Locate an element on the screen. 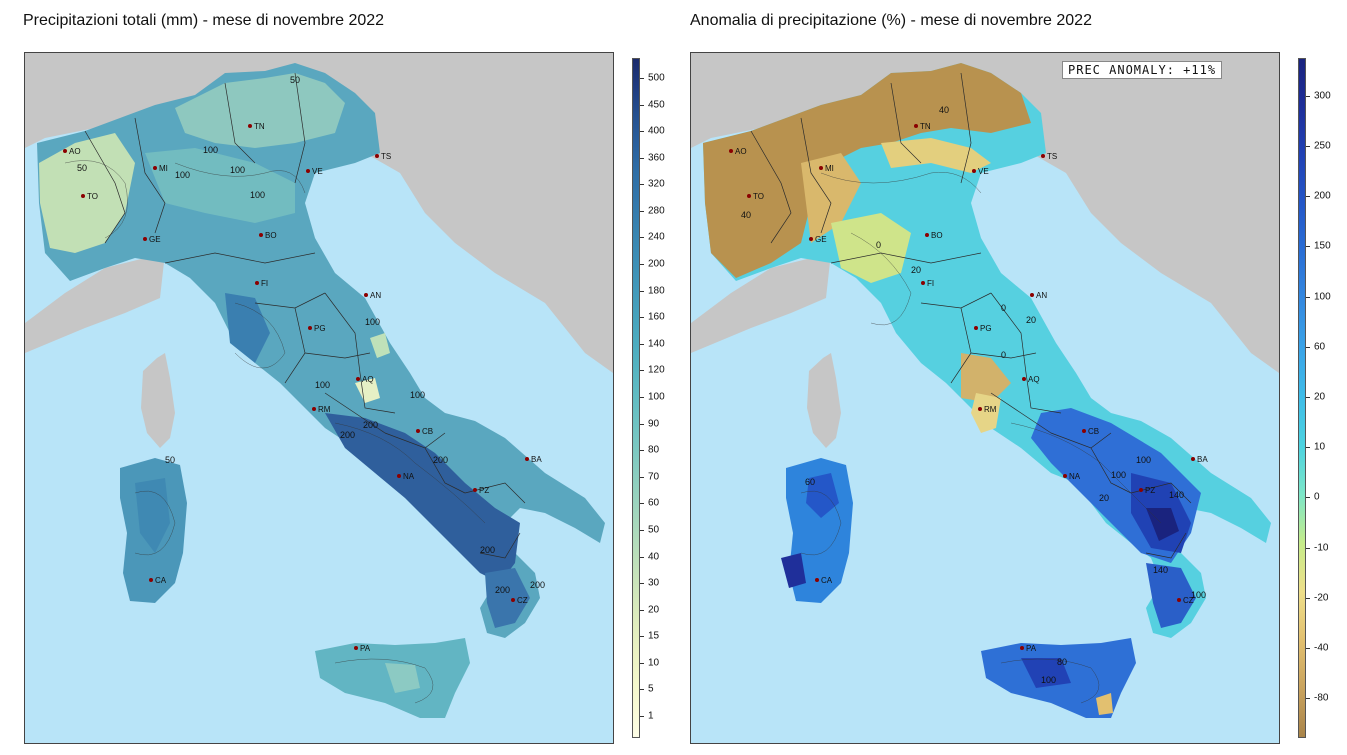 The height and width of the screenshot is (755, 1347). city-label: AN is located at coordinates (375, 295).